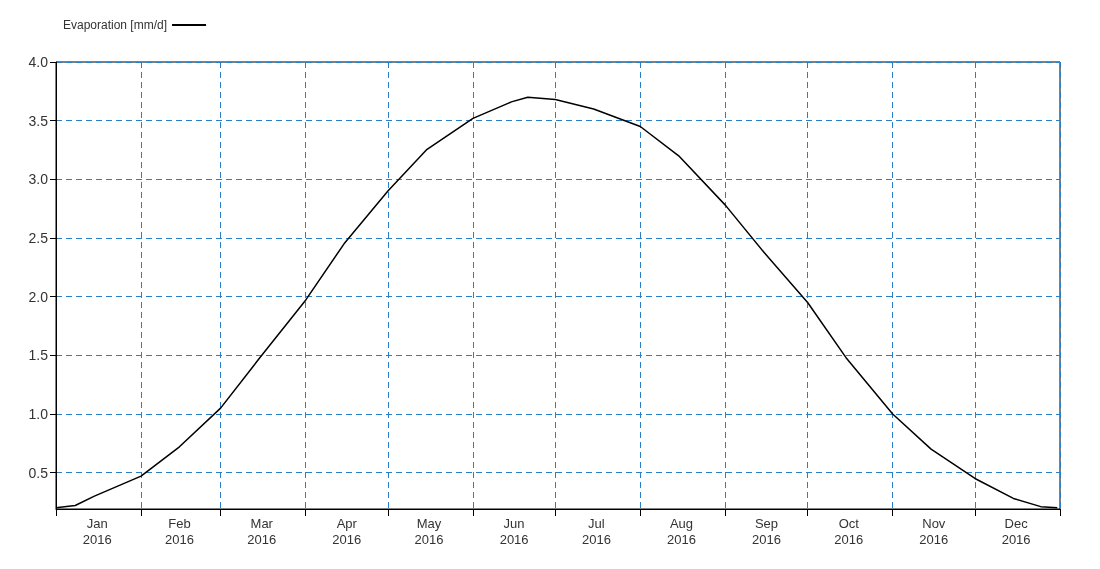  What do you see at coordinates (38, 62) in the screenshot?
I see `y-tick-label: 4.0` at bounding box center [38, 62].